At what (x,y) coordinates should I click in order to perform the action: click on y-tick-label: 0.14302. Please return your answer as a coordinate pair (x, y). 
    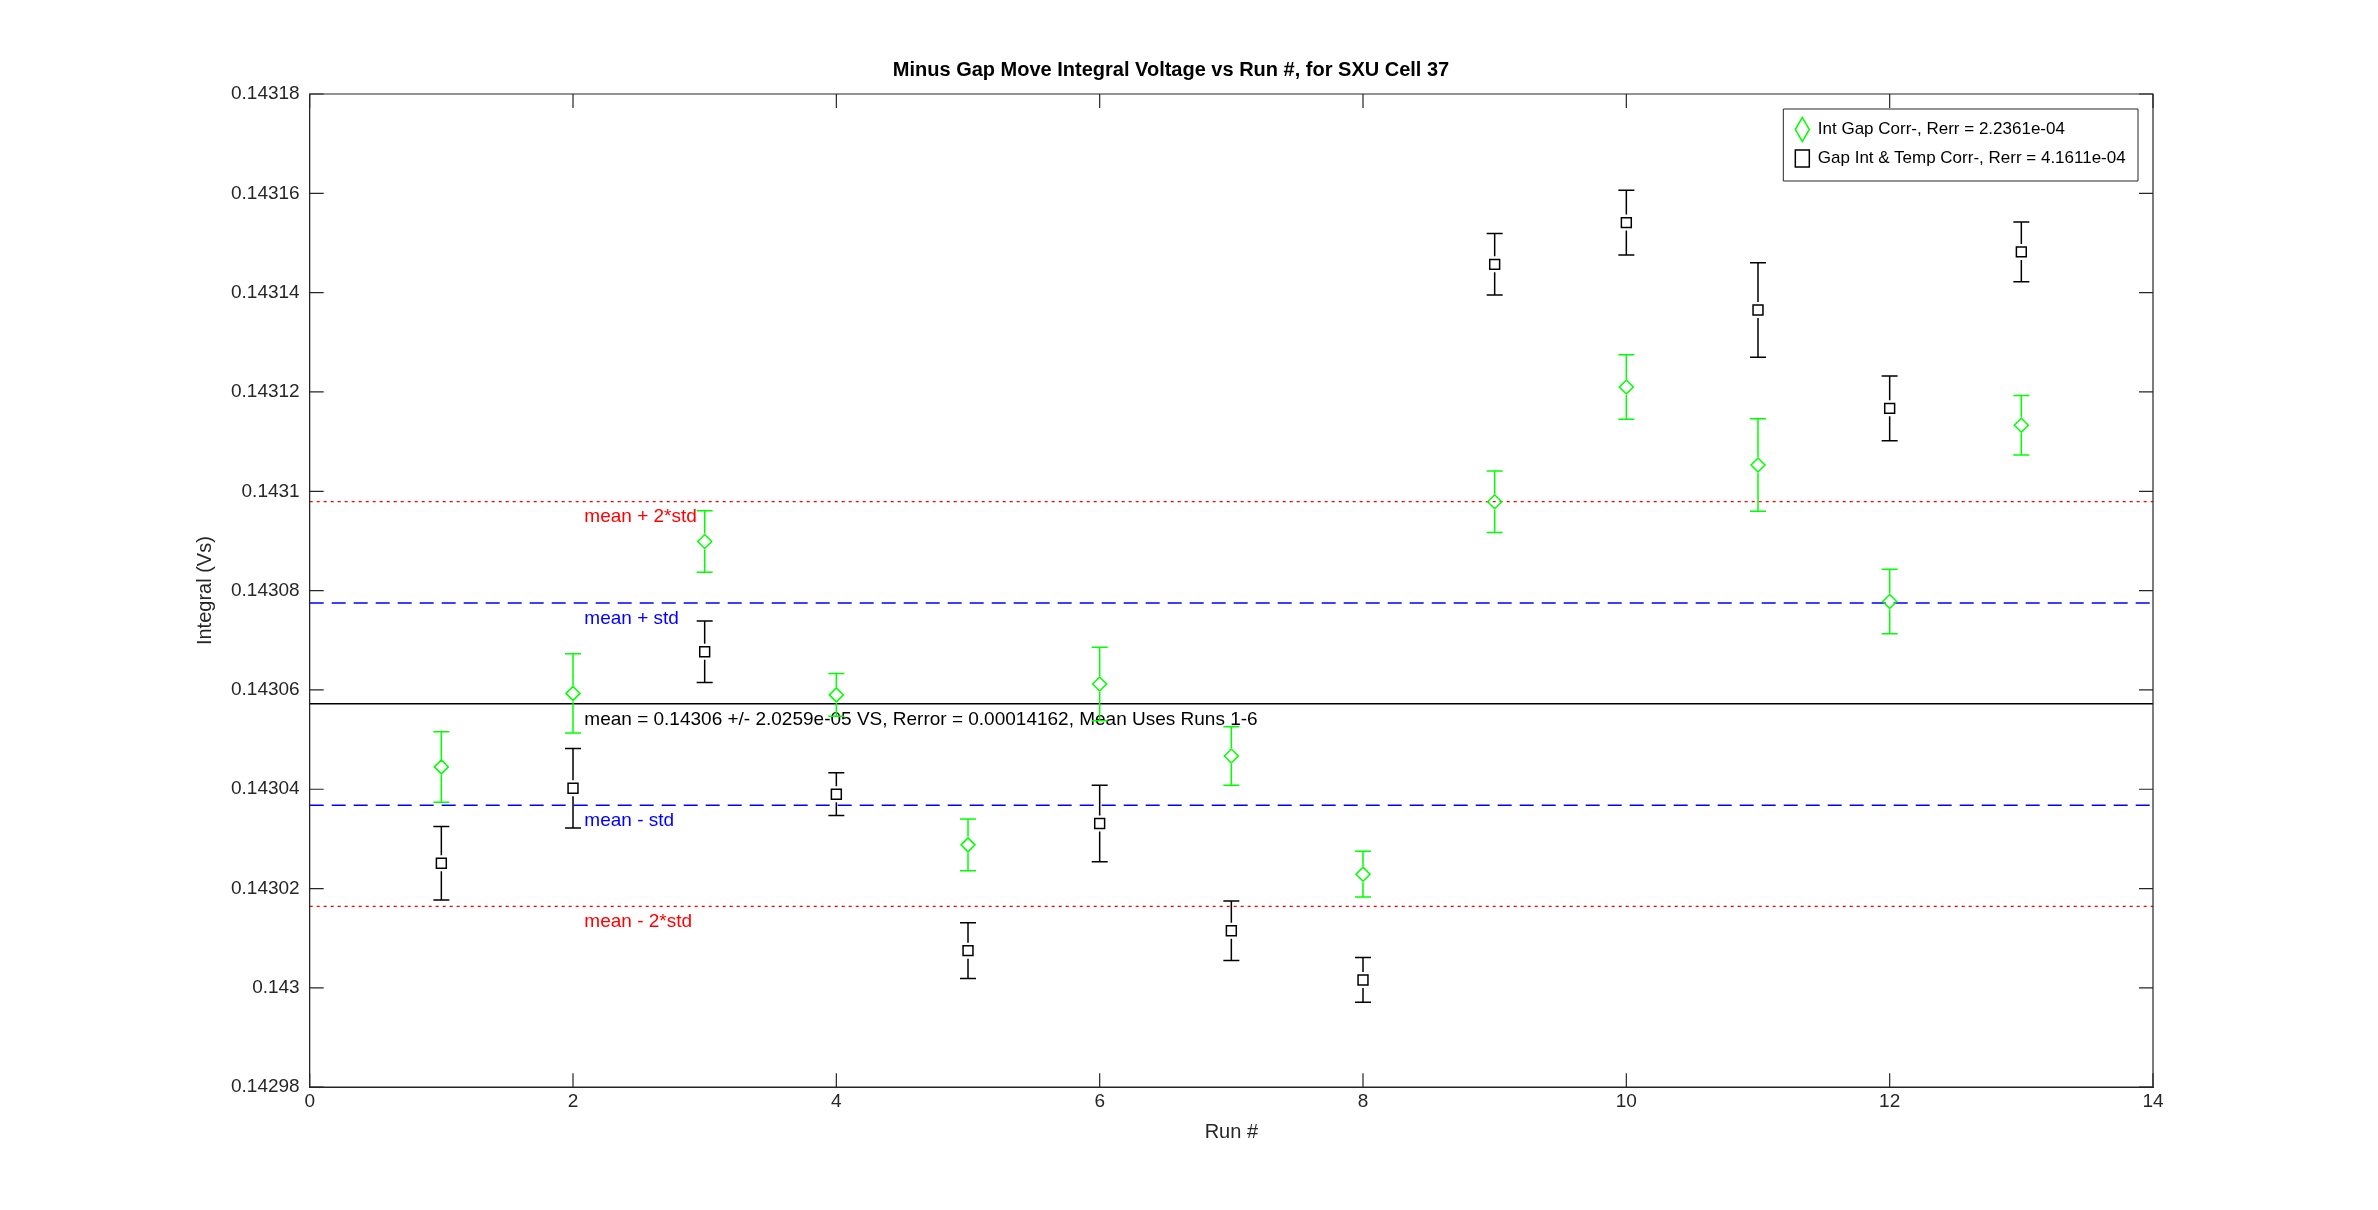
    Looking at the image, I should click on (265, 887).